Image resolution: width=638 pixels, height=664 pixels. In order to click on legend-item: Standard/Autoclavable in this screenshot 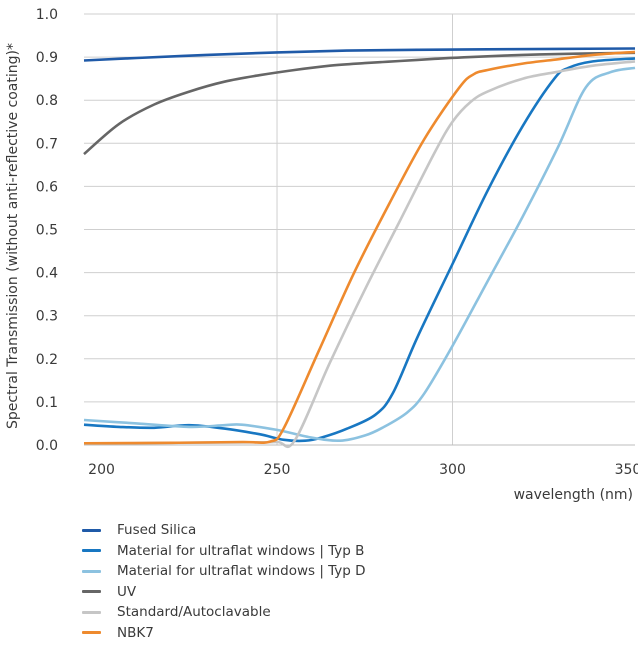, I will do `click(224, 612)`.